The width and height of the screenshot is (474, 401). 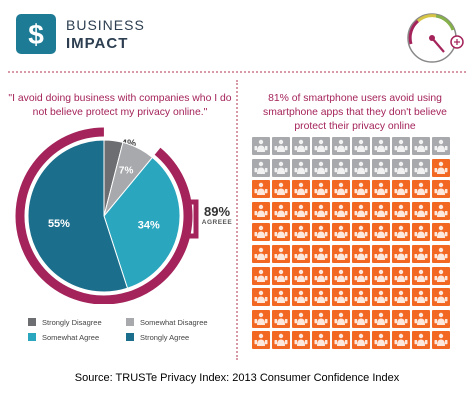 I want to click on legend-label: Somewhat Disagree, so click(x=174, y=322).